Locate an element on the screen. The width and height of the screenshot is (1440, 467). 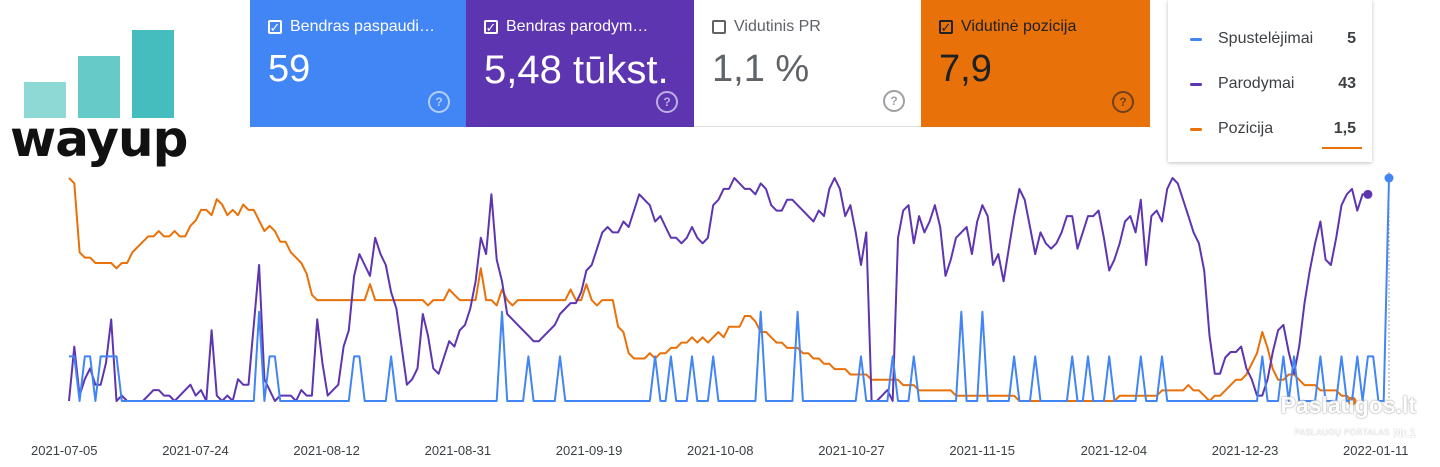
x-tick-label: 2021-08-12 is located at coordinates (326, 450).